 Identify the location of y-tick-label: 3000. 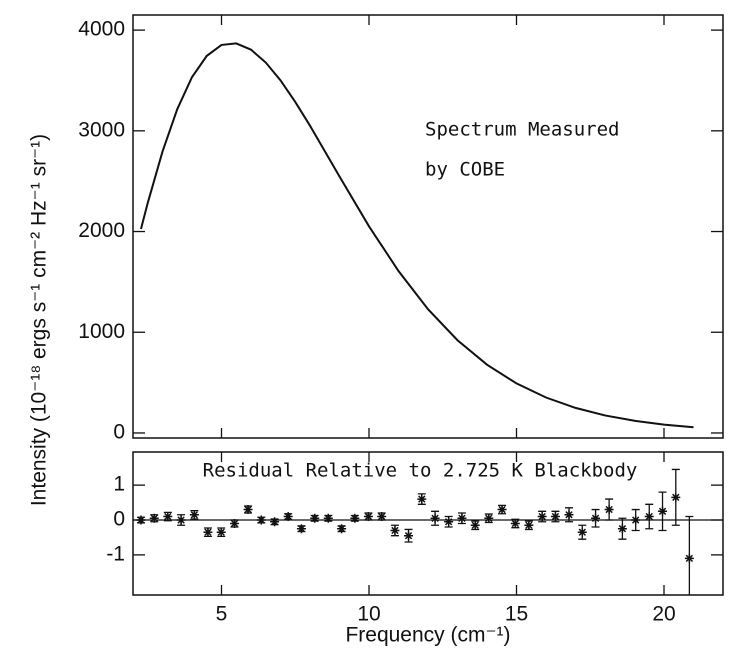
(101, 129).